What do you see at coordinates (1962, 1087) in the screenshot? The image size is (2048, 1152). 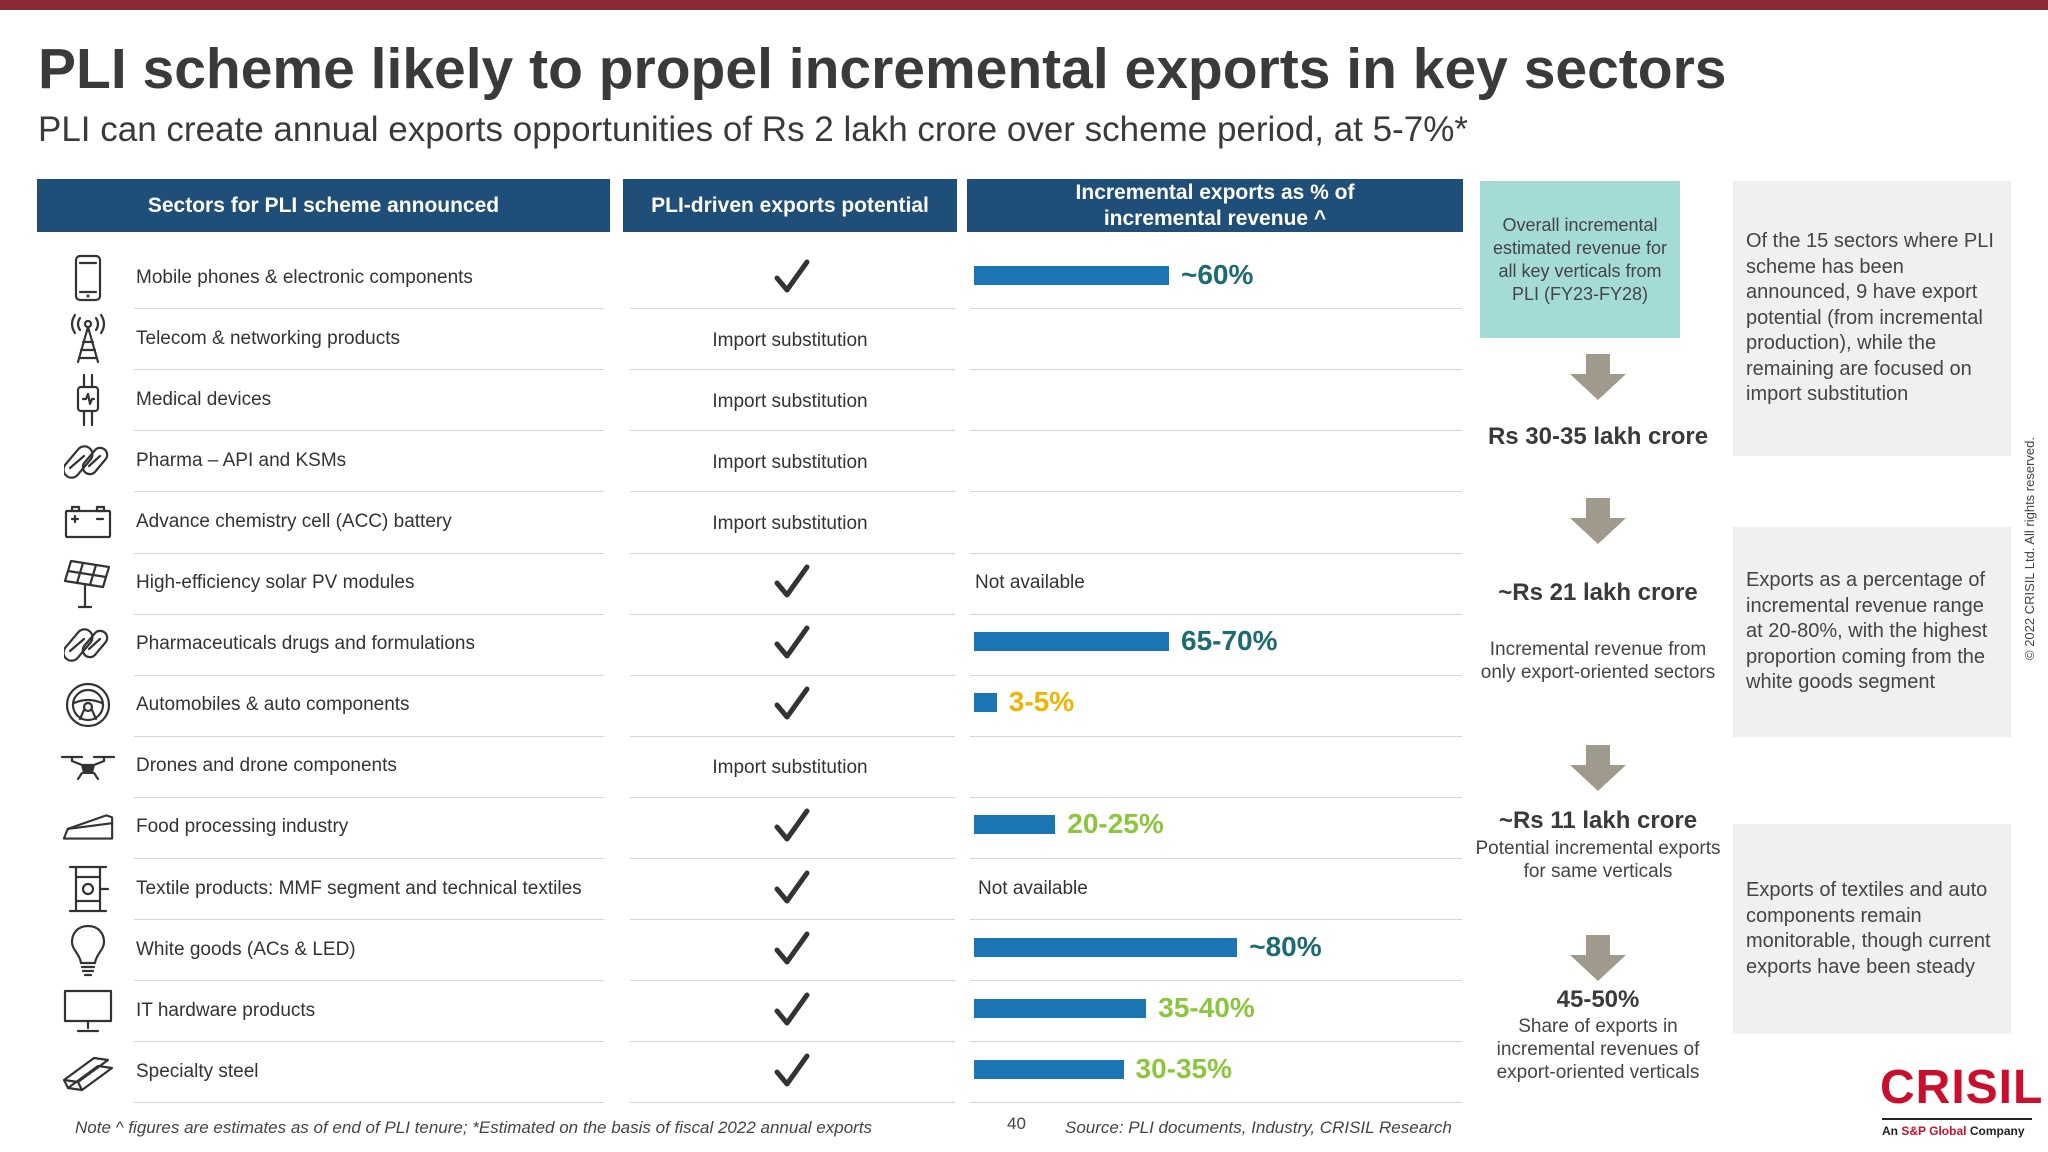 I see `crisil-logo: CRISIL` at bounding box center [1962, 1087].